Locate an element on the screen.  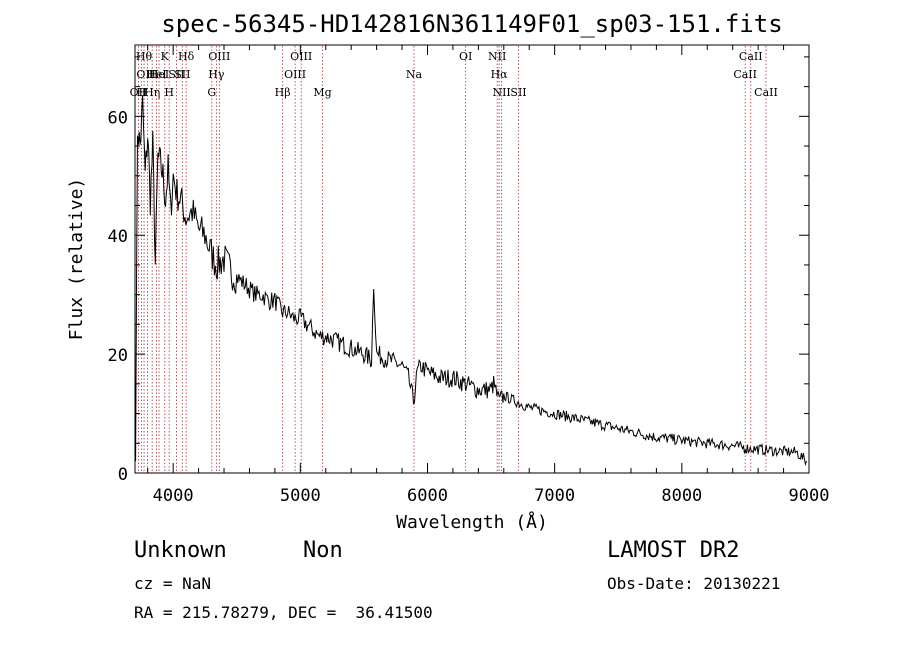
x-tick-label: 7000 is located at coordinates (554, 496).